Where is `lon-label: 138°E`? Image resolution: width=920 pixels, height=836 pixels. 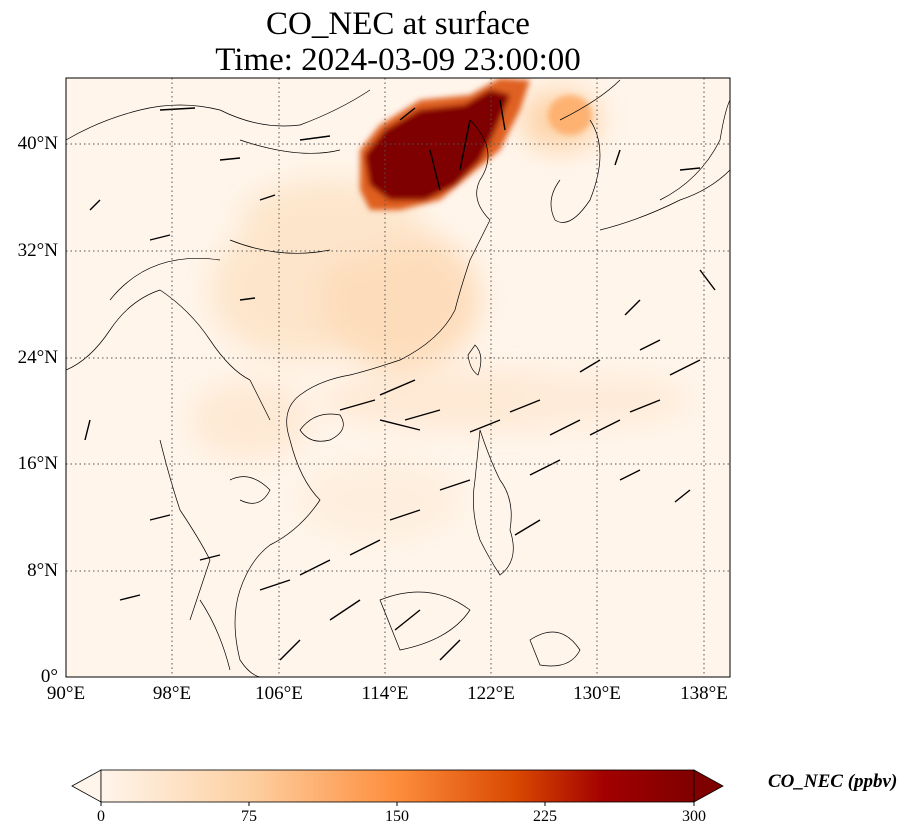
lon-label: 138°E is located at coordinates (704, 693).